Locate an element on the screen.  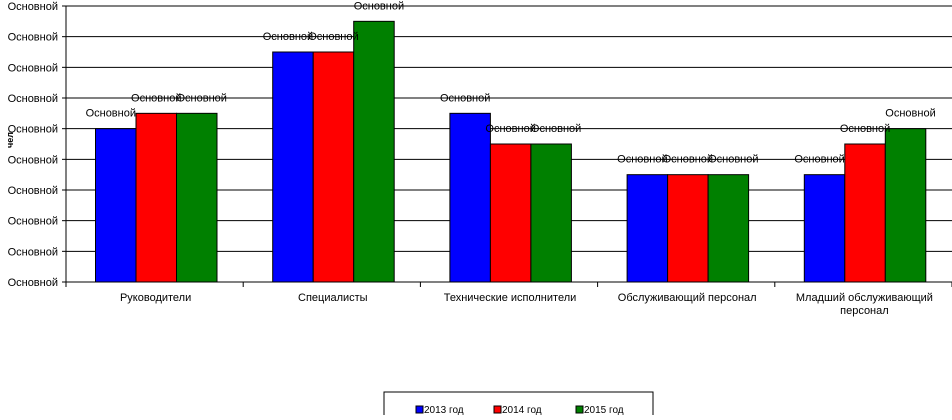
x-category-label: Обслуживающий персонал is located at coordinates (687, 298).